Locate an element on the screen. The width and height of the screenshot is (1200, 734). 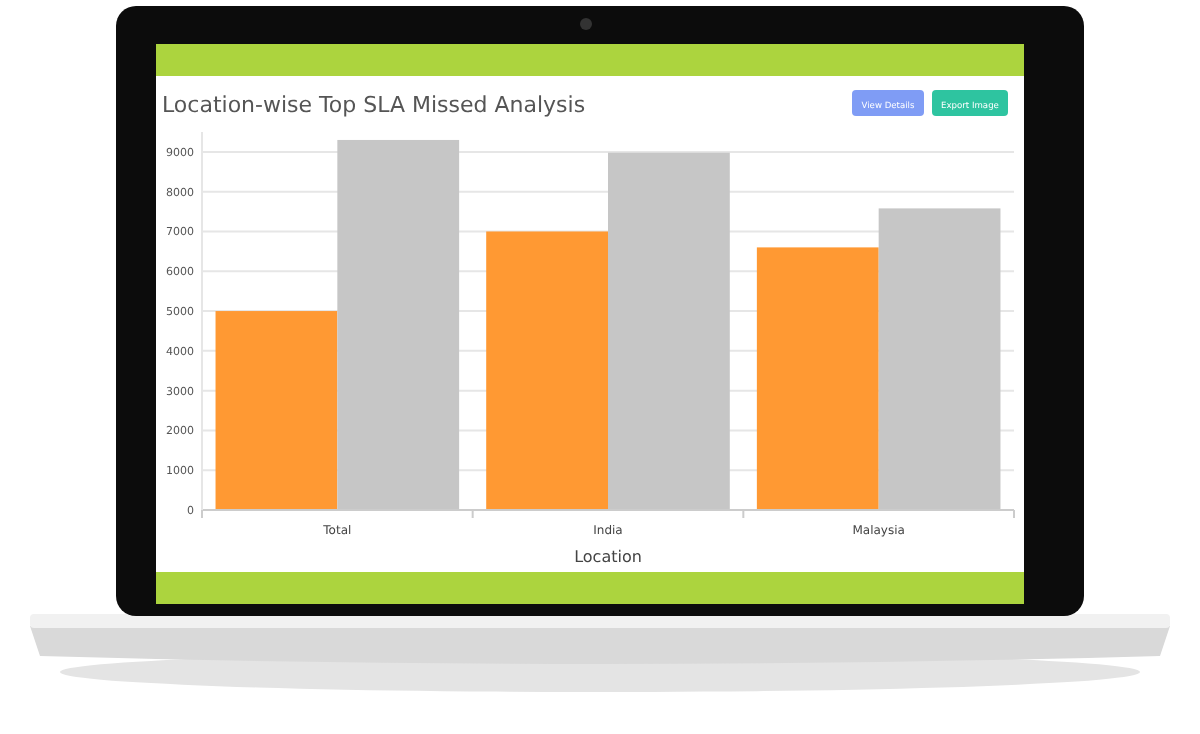
chart-title: Location-wise Top SLA Missed Analysis is located at coordinates (374, 105).